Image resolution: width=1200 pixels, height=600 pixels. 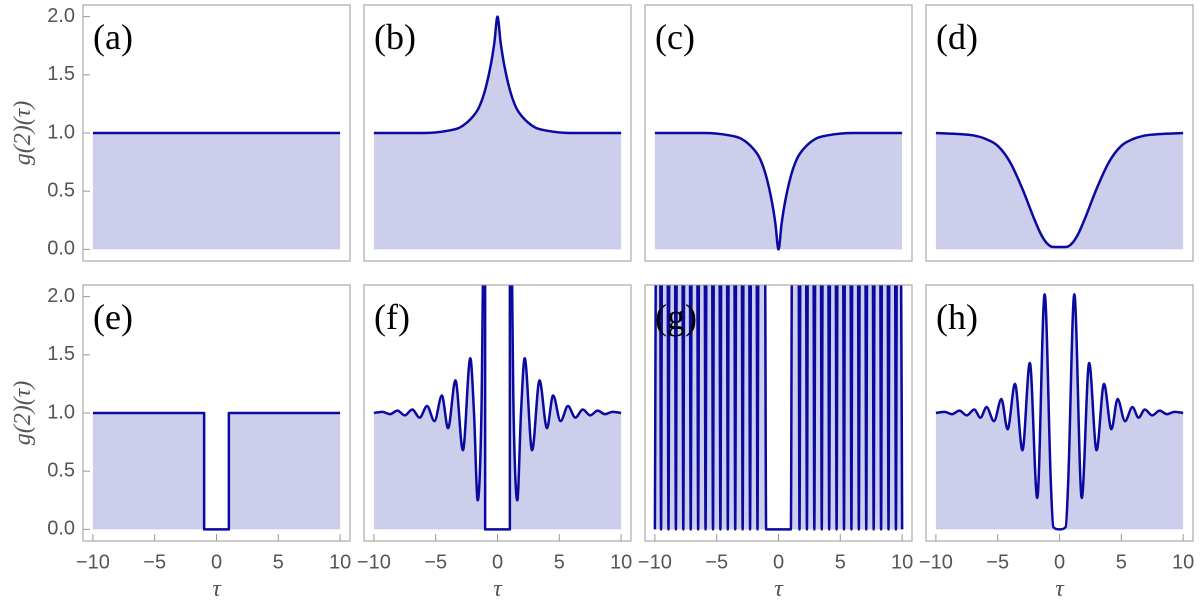 I want to click on panel-label: (f), so click(x=392, y=317).